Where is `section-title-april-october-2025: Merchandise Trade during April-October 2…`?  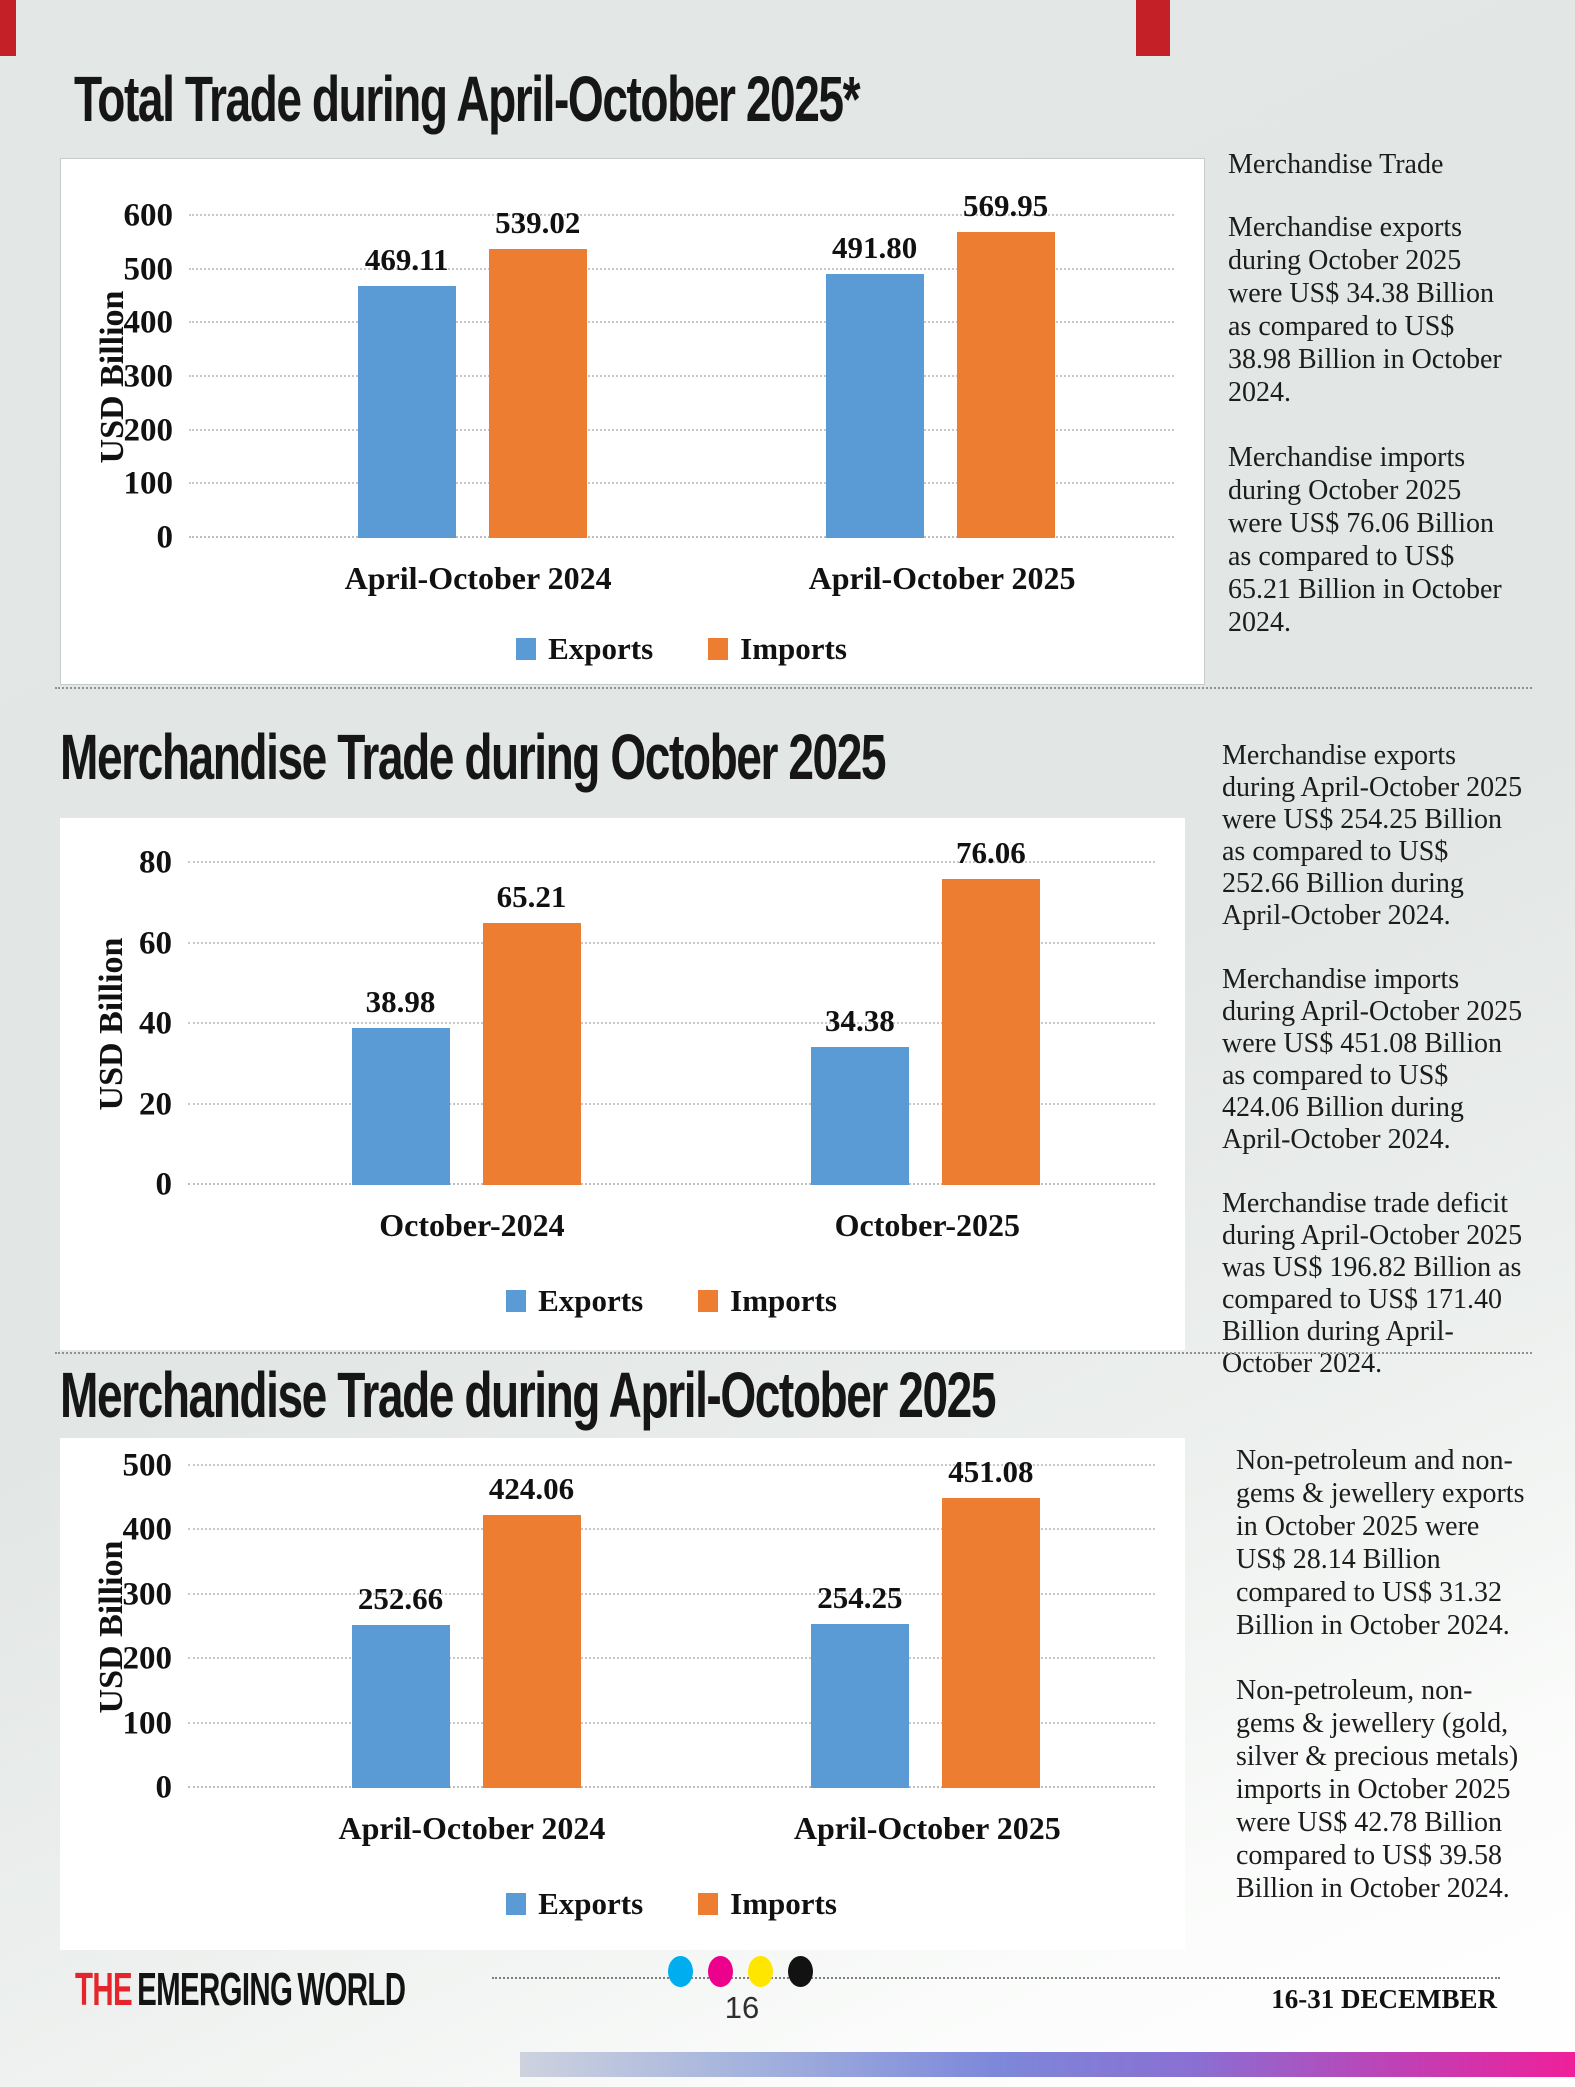 section-title-april-october-2025: Merchandise Trade during April-October 2… is located at coordinates (528, 1395).